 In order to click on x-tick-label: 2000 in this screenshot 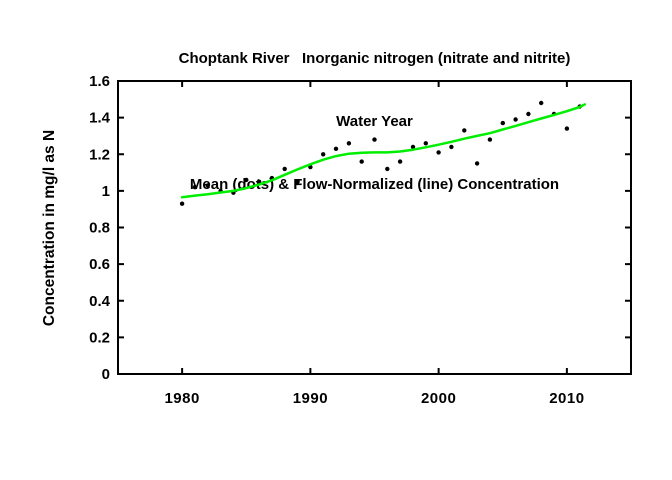, I will do `click(438, 398)`.